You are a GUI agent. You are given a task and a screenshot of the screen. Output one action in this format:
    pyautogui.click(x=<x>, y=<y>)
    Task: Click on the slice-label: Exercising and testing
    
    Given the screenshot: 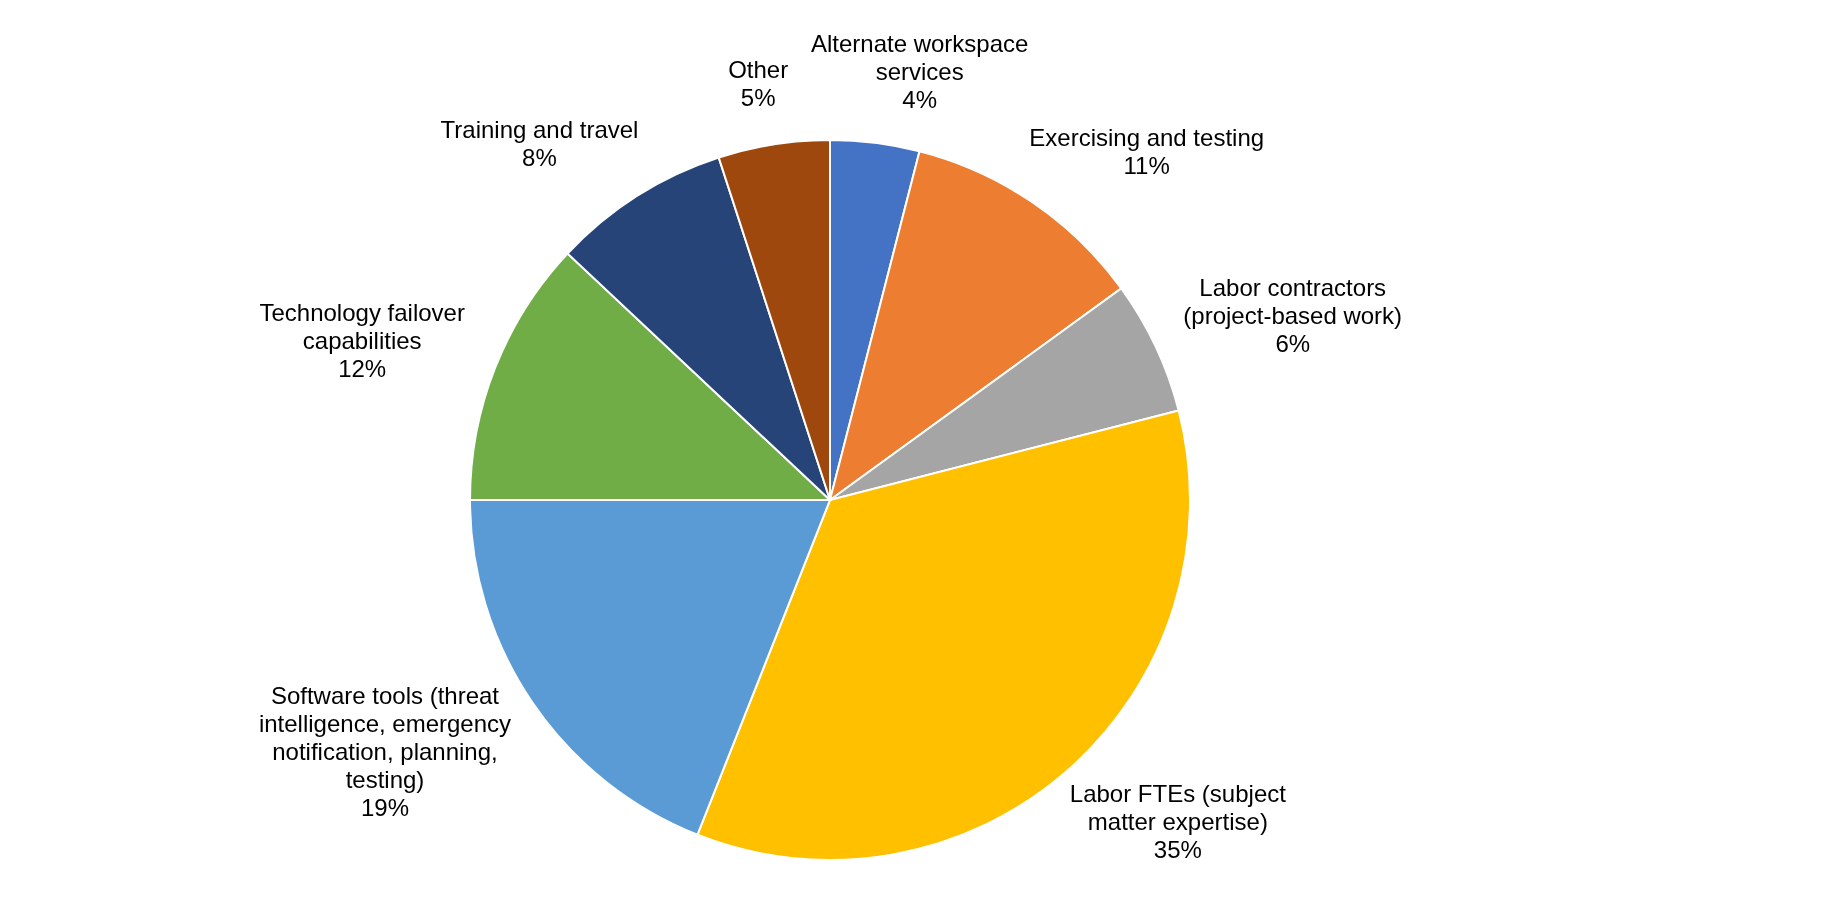 What is the action you would take?
    pyautogui.click(x=1147, y=137)
    